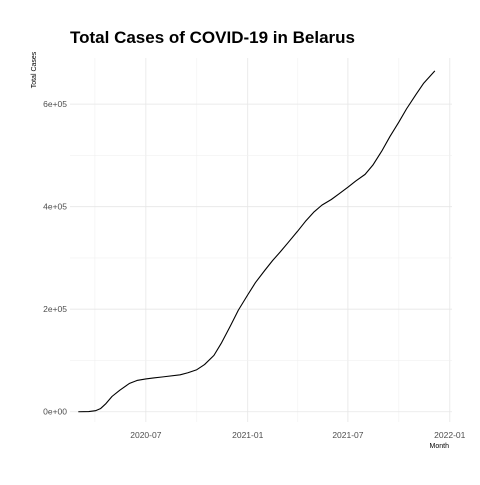 This screenshot has height=485, width=480. What do you see at coordinates (34, 69) in the screenshot?
I see `y-axis-label: Total Cases` at bounding box center [34, 69].